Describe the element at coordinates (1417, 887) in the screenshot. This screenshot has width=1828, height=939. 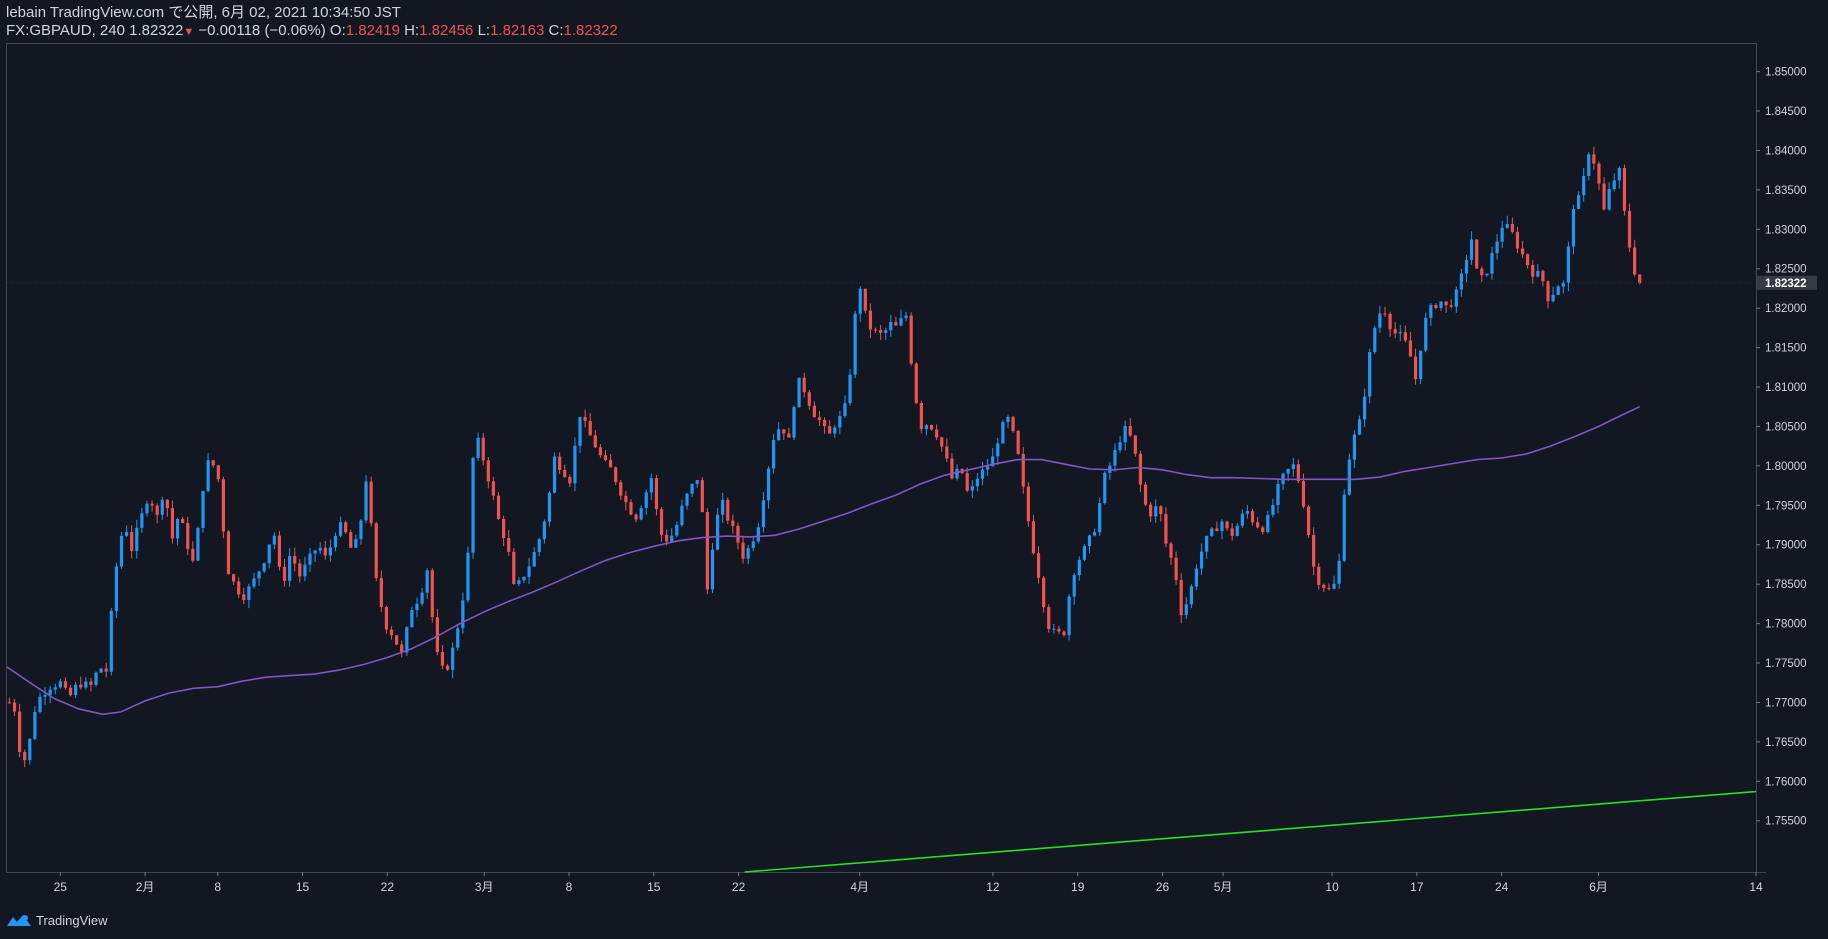
I see `time-tick-label: 17` at that location.